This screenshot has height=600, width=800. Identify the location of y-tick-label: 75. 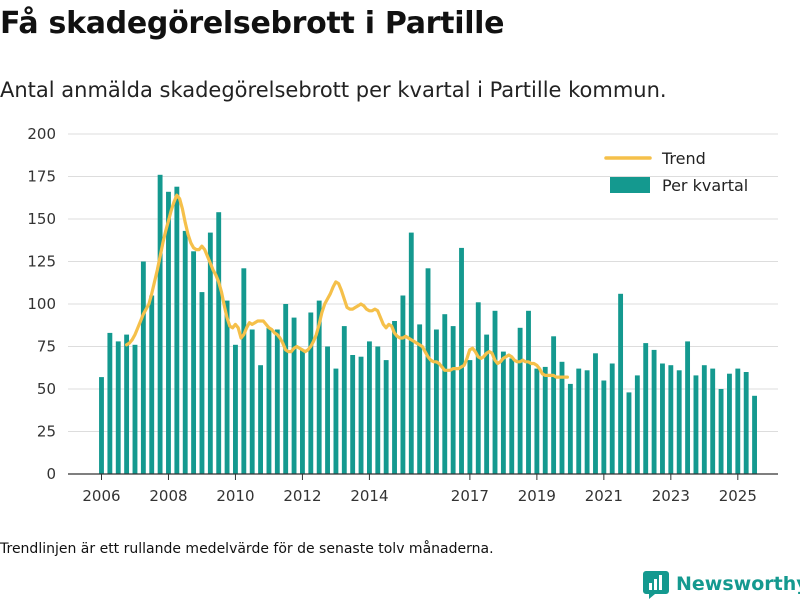
(46, 347).